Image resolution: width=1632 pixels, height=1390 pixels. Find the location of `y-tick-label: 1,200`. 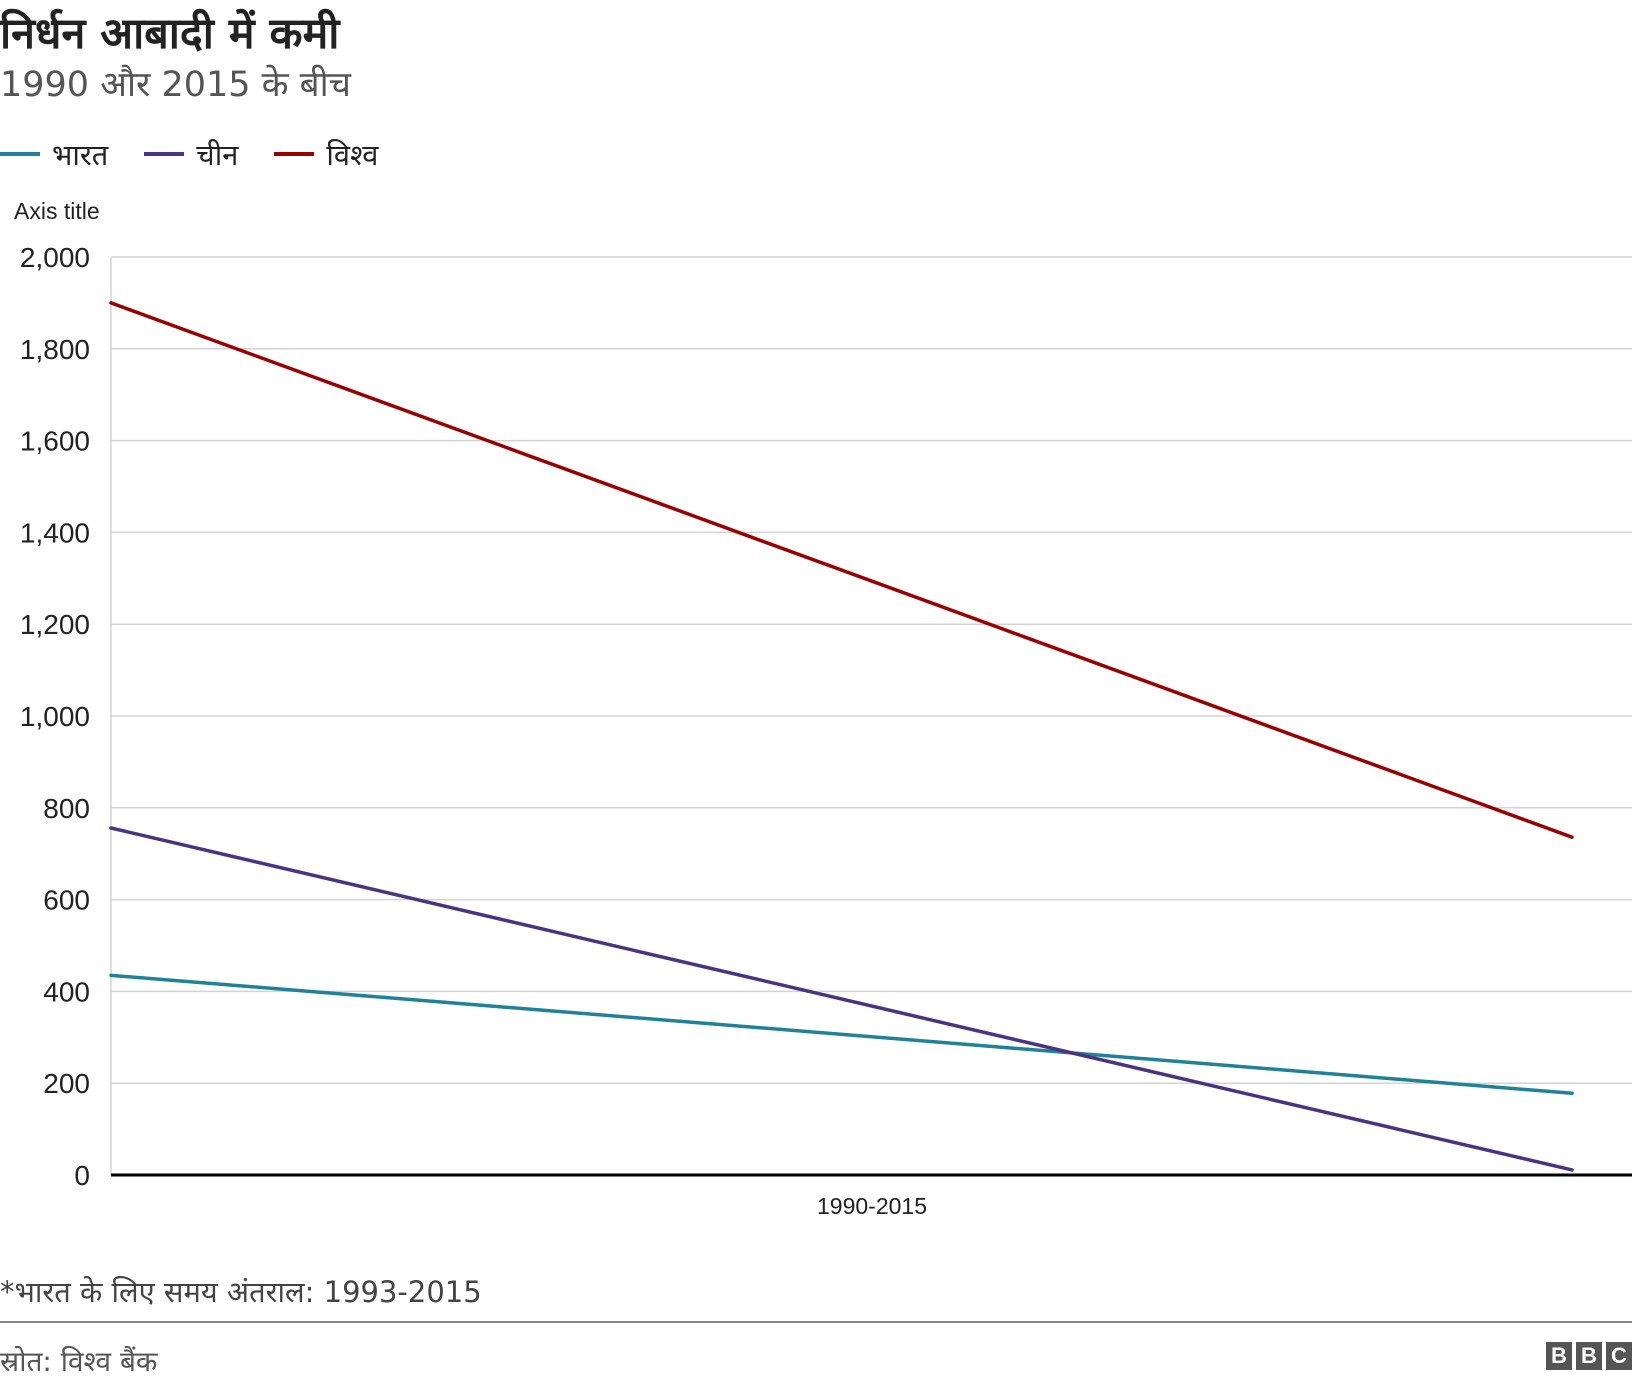

y-tick-label: 1,200 is located at coordinates (55, 624).